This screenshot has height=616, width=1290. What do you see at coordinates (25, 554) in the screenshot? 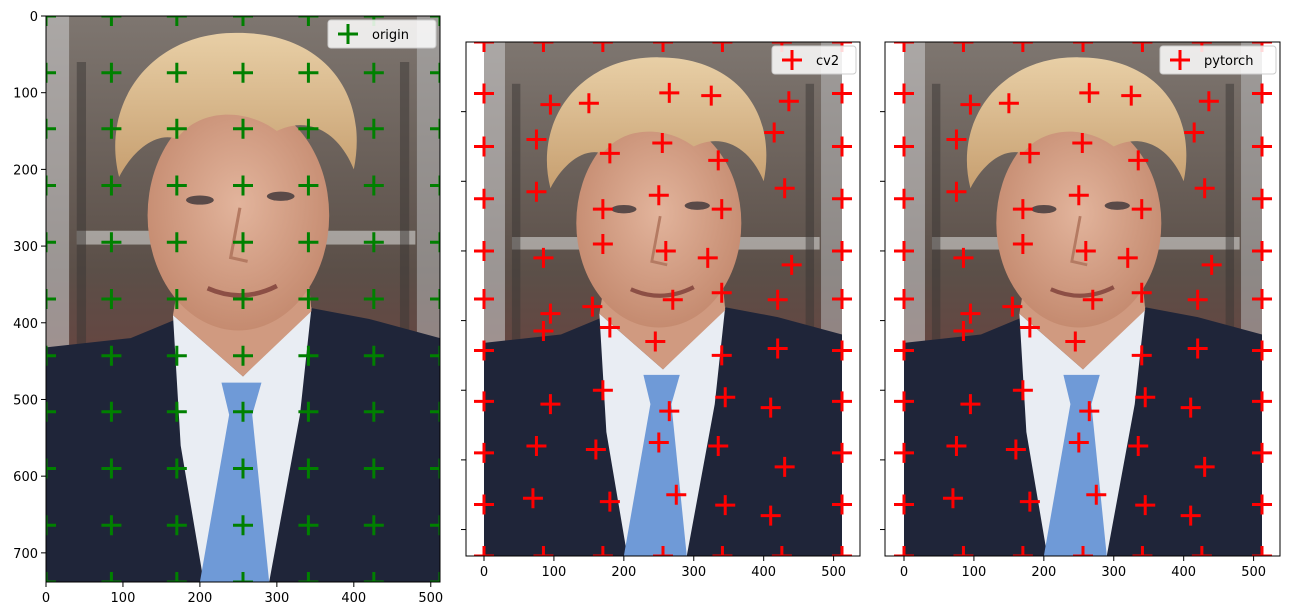
I see `origin-y-tick-label: 700` at bounding box center [25, 554].